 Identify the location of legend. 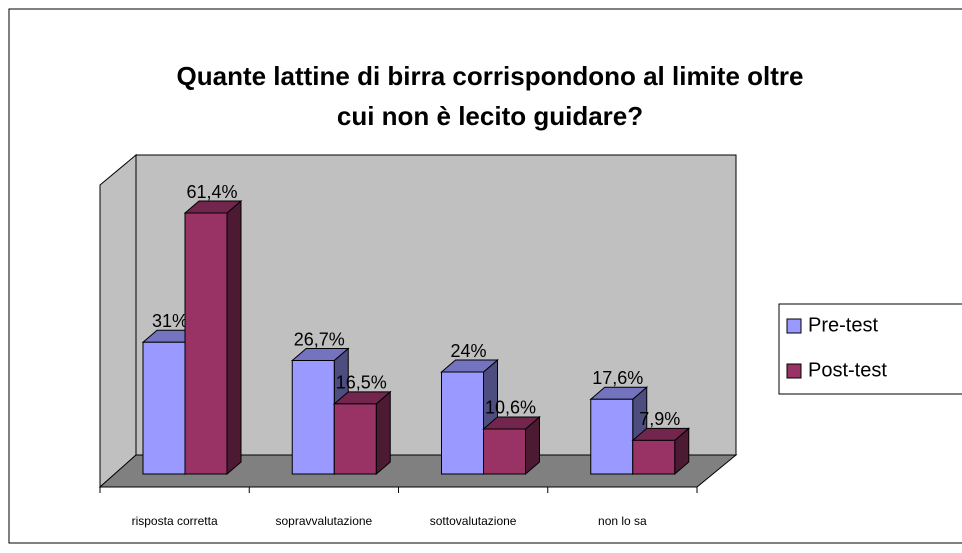
(870, 349).